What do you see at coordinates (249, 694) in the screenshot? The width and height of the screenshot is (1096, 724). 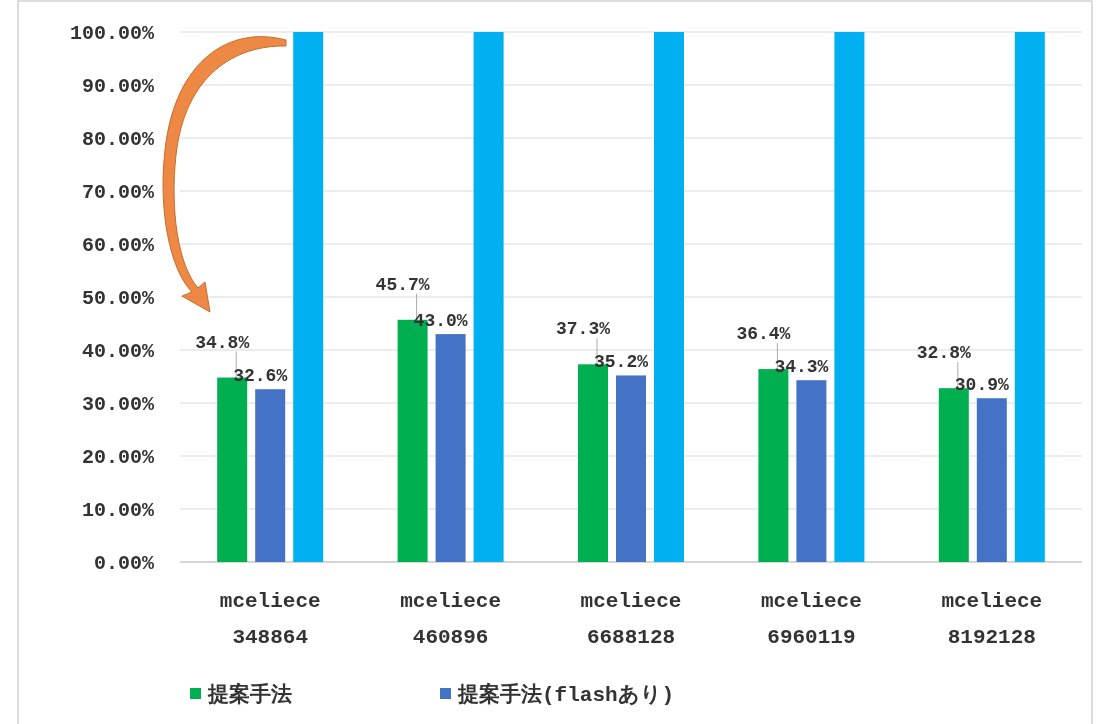 I see `legend-label: 提案手法` at bounding box center [249, 694].